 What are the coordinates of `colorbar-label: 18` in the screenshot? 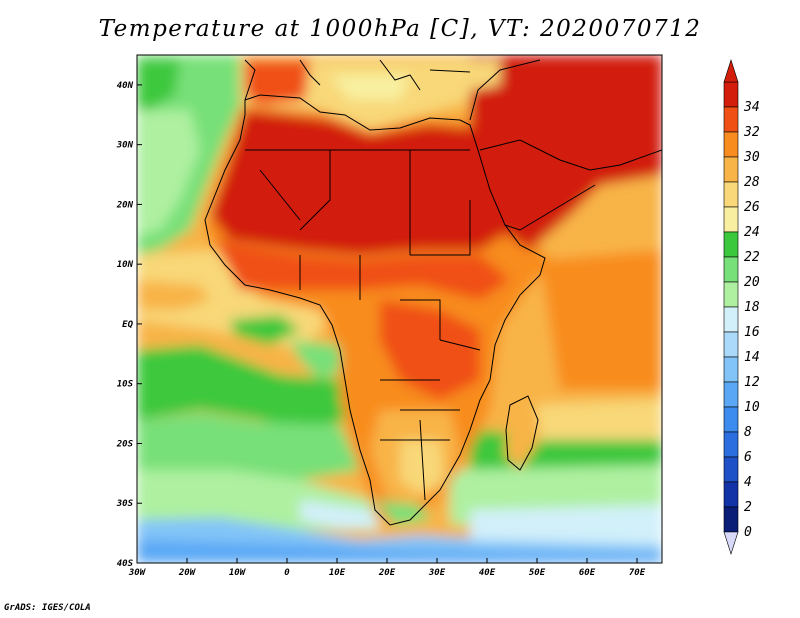 It's located at (752, 307).